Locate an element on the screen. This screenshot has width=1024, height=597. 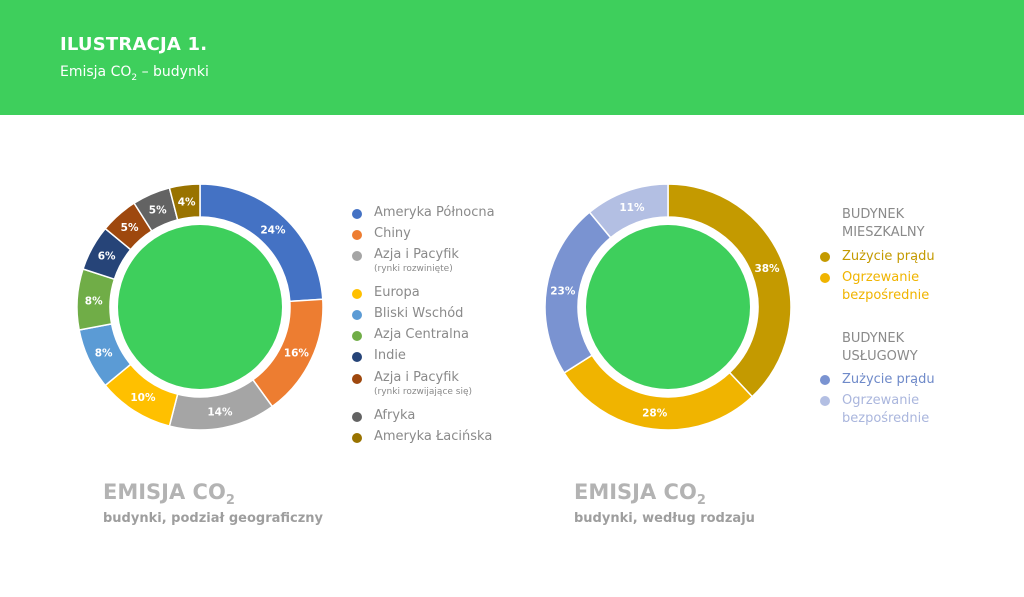
chart1-data-label-3: 14% is located at coordinates (220, 413).